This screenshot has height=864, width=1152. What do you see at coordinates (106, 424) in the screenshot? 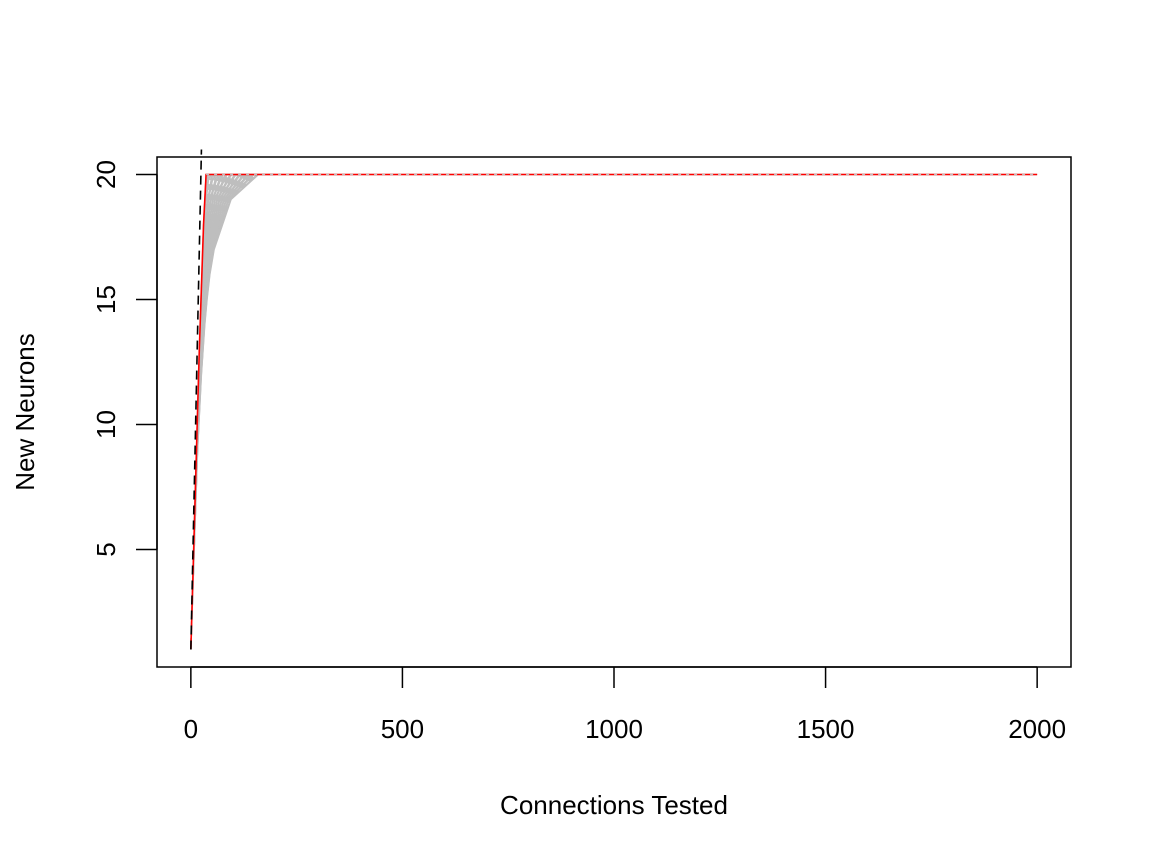
I see `y-tick-label: 10` at bounding box center [106, 424].